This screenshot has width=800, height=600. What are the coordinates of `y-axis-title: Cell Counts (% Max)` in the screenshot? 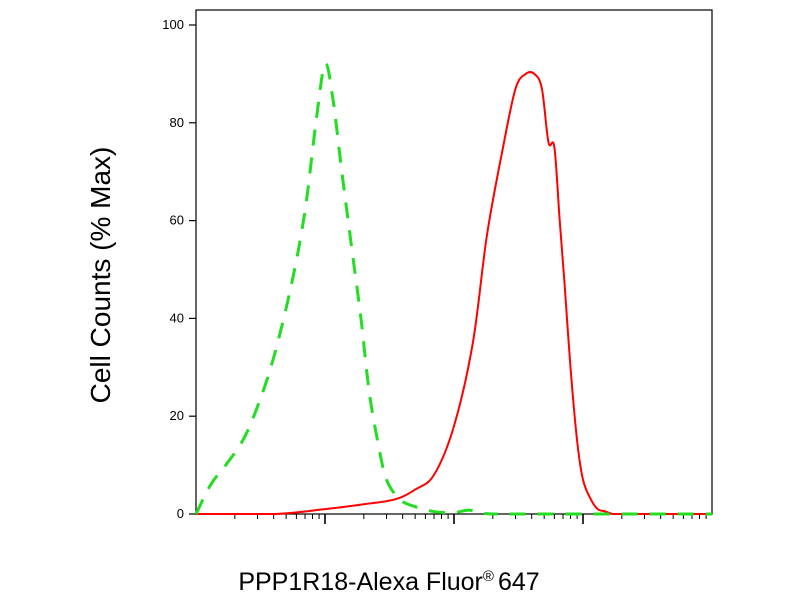 It's located at (100, 275).